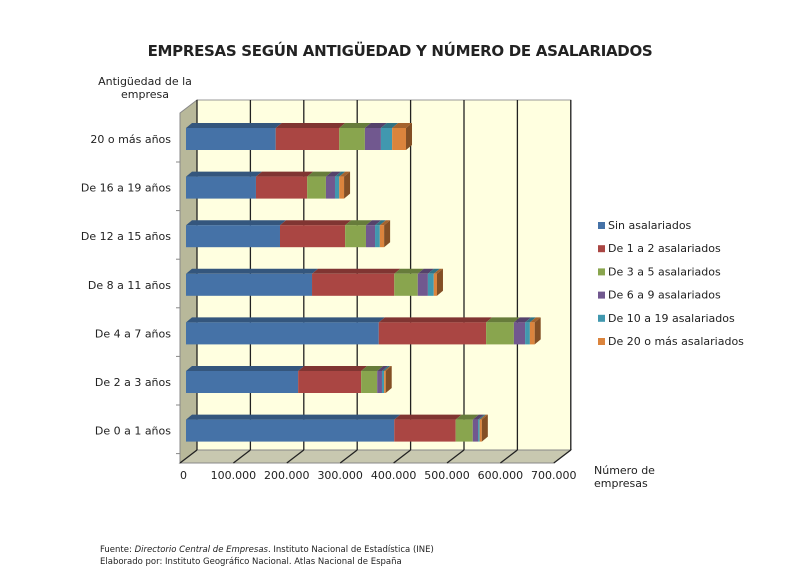 This screenshot has height=588, width=800. What do you see at coordinates (287, 475) in the screenshot?
I see `x-tick-label: 200.000` at bounding box center [287, 475].